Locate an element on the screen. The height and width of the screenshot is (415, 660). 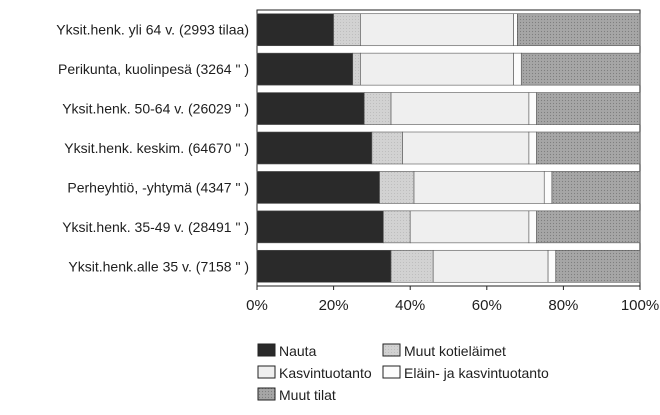
legend-label-muut-kotielaimet: Muut kotieläimet is located at coordinates (455, 351).